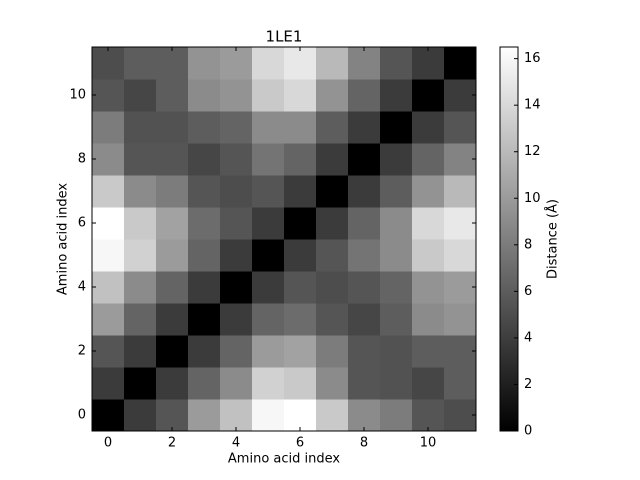 This screenshot has width=640, height=480. I want to click on y-tick-label: 2, so click(82, 351).